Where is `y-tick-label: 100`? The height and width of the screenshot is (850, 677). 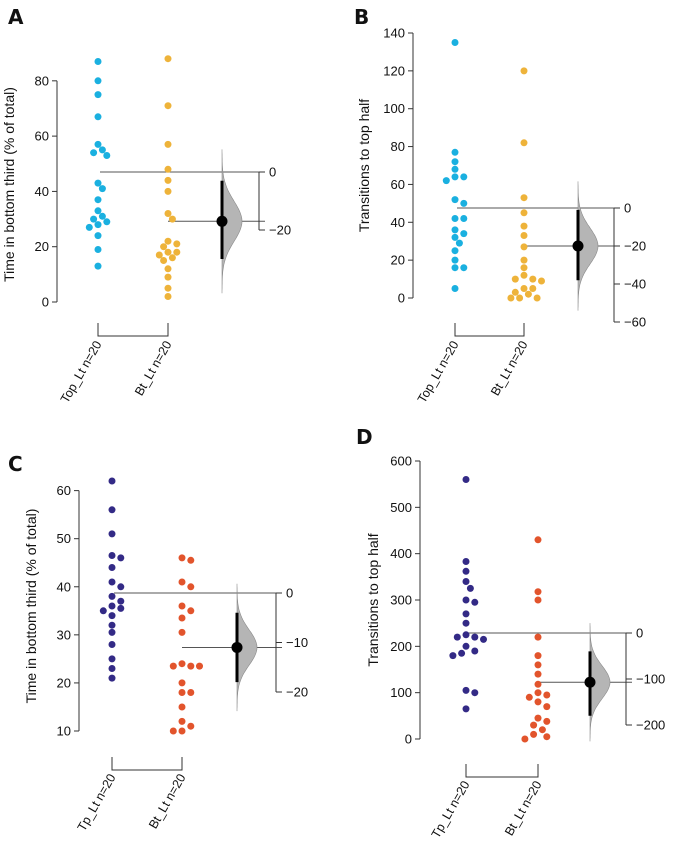 y-tick-label: 100 is located at coordinates (394, 108).